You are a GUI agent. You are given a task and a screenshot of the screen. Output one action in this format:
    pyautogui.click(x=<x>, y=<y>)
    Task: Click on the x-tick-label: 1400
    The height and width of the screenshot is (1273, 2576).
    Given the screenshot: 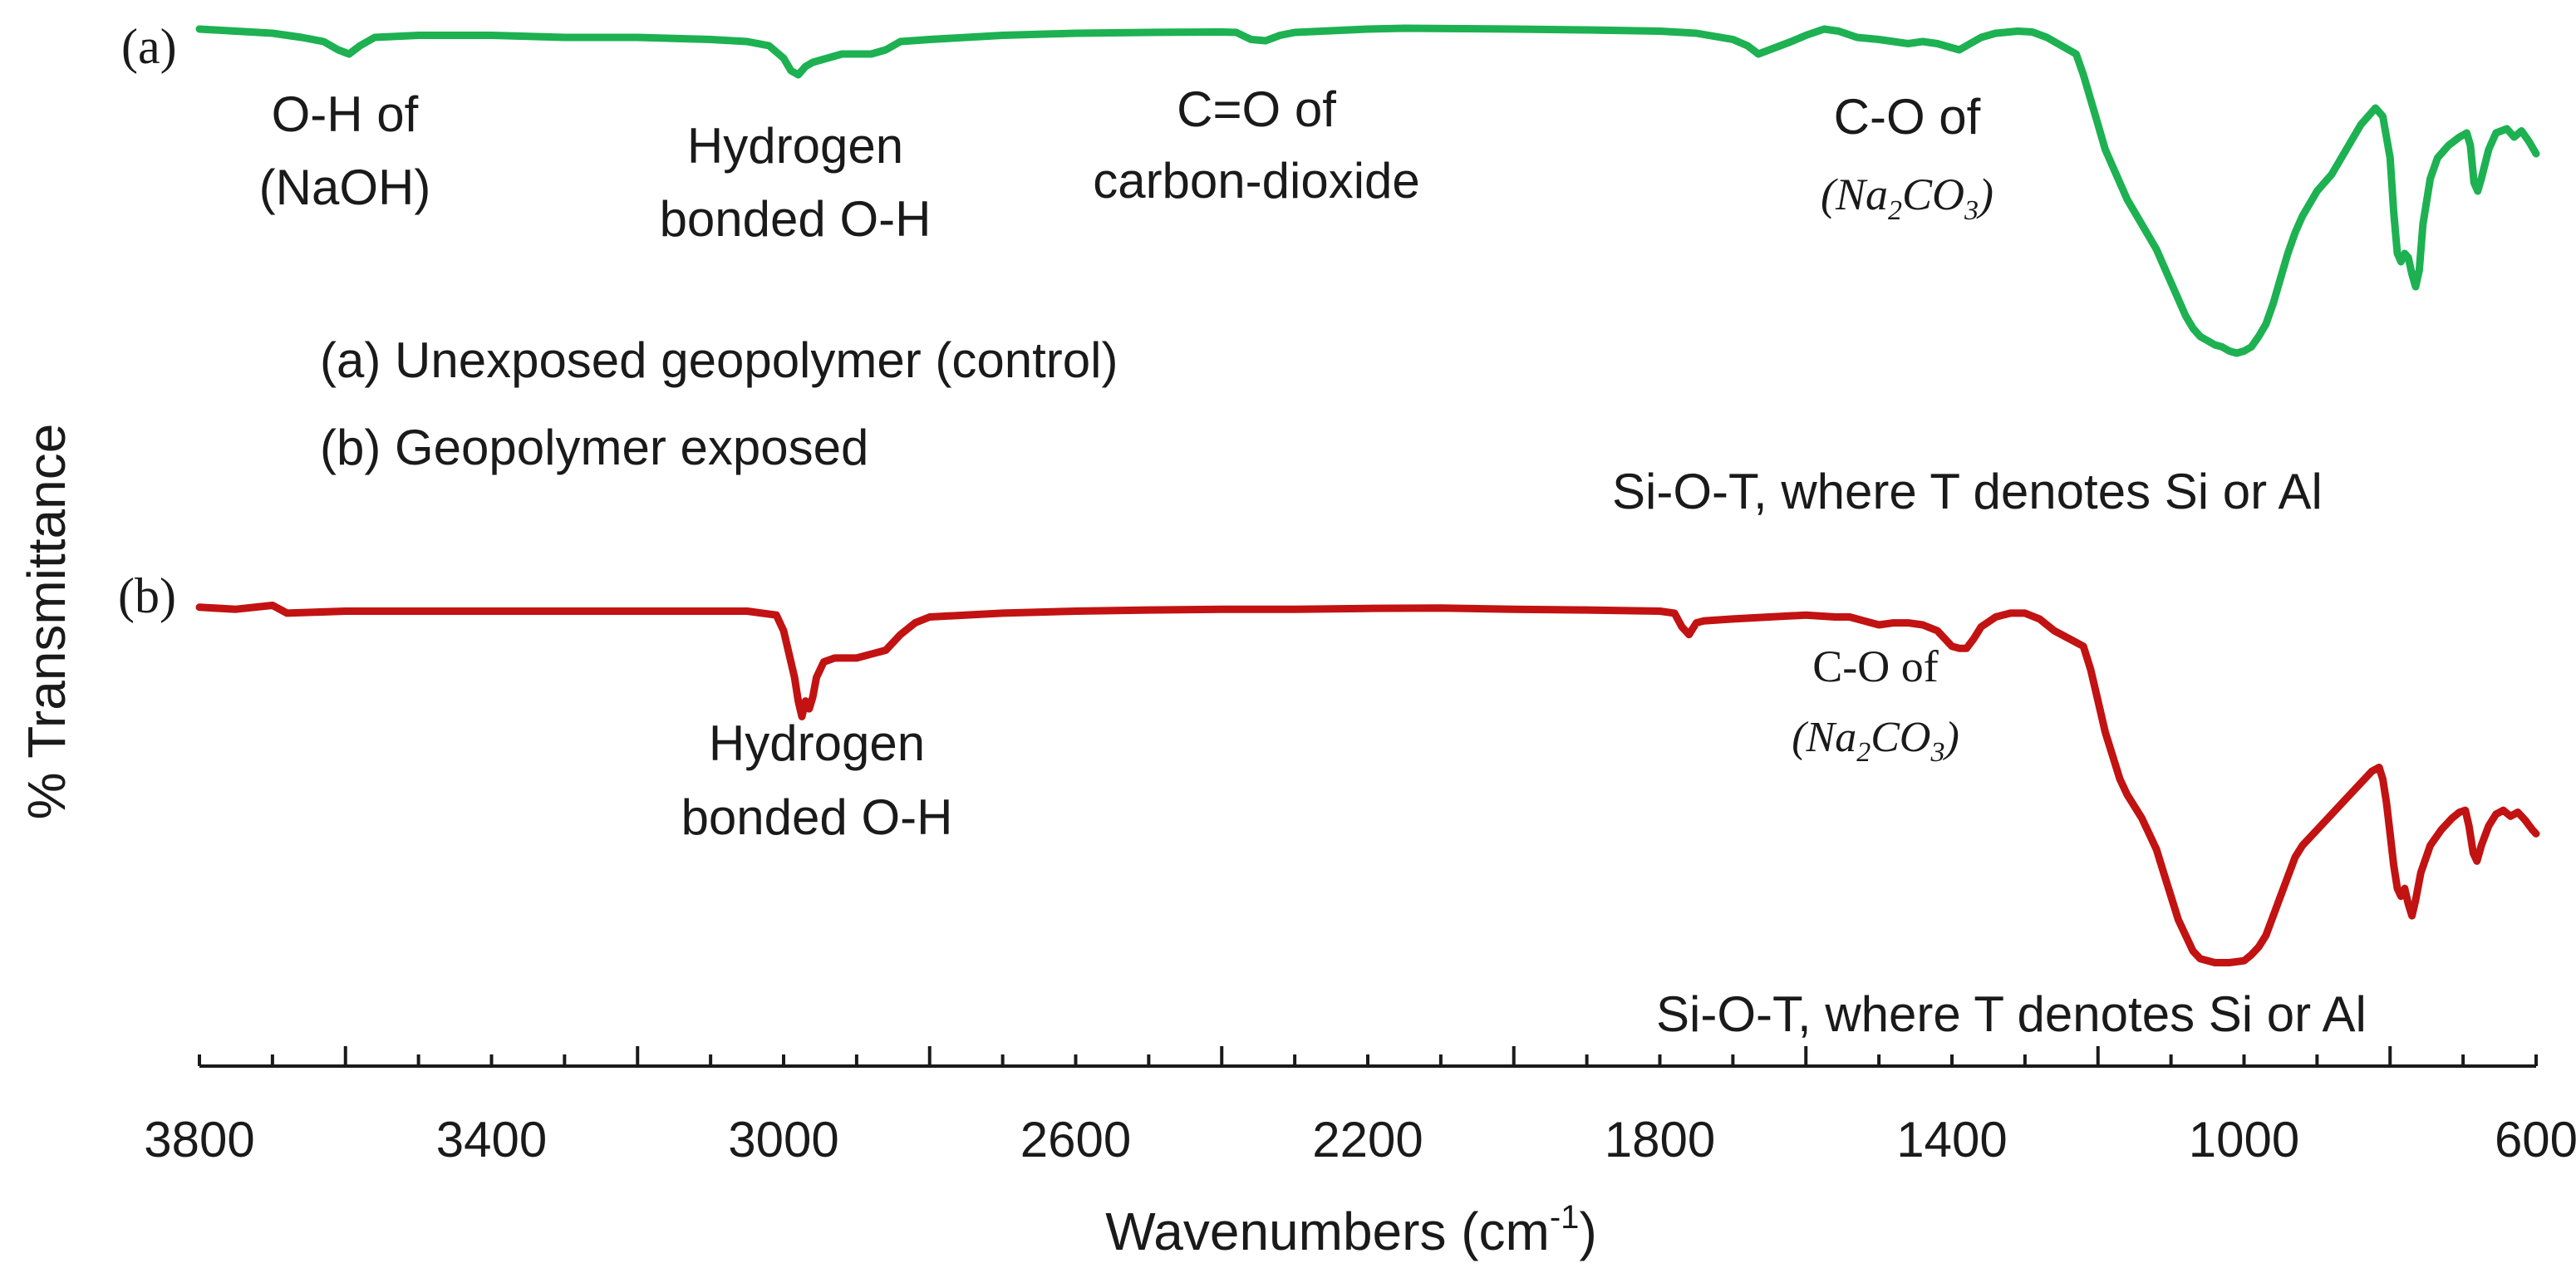 What is the action you would take?
    pyautogui.click(x=1952, y=1139)
    